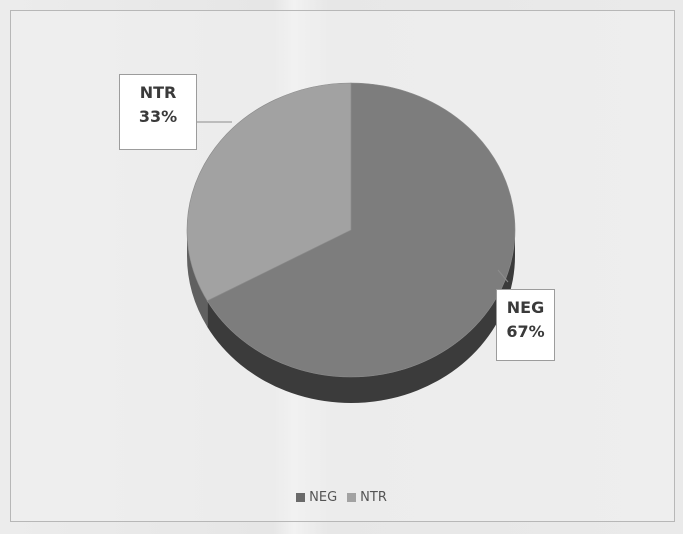  Describe the element at coordinates (341, 497) in the screenshot. I see `chart-legend: NEG NTR` at that location.